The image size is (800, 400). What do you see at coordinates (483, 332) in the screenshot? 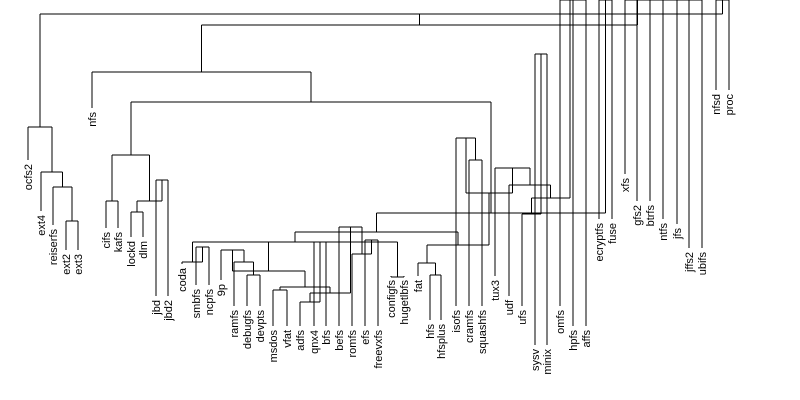
I see `leaf-label-squashfs: squashfs` at bounding box center [483, 332].